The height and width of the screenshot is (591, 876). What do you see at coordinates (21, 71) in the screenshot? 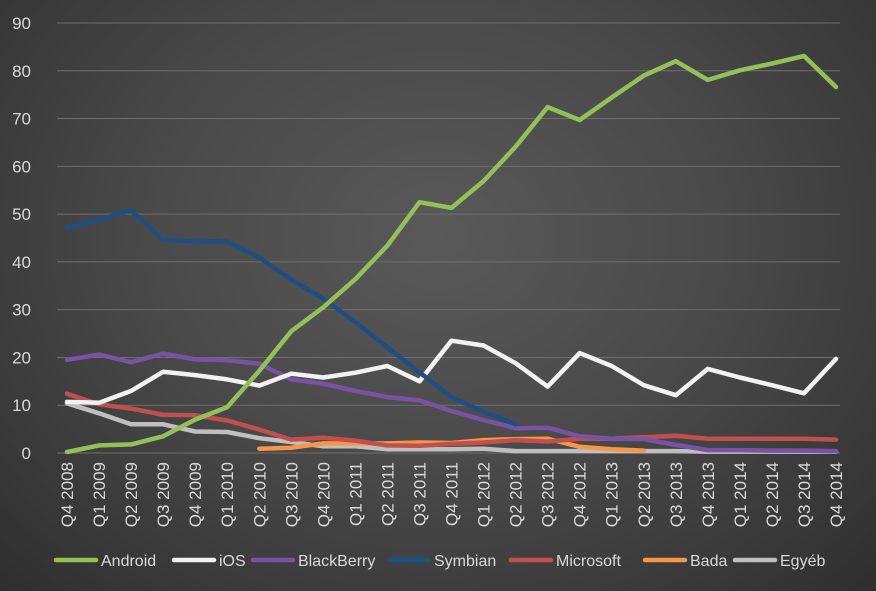
I see `y-tick-label: 80` at bounding box center [21, 71].